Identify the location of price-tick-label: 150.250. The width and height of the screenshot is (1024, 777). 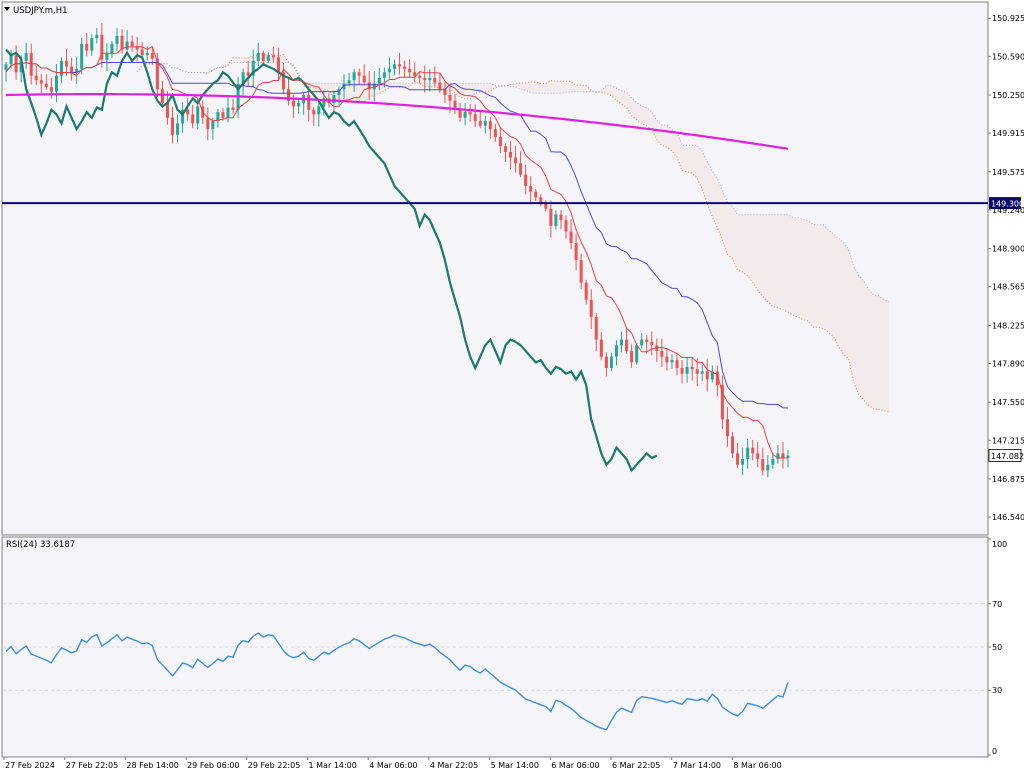
(1008, 95).